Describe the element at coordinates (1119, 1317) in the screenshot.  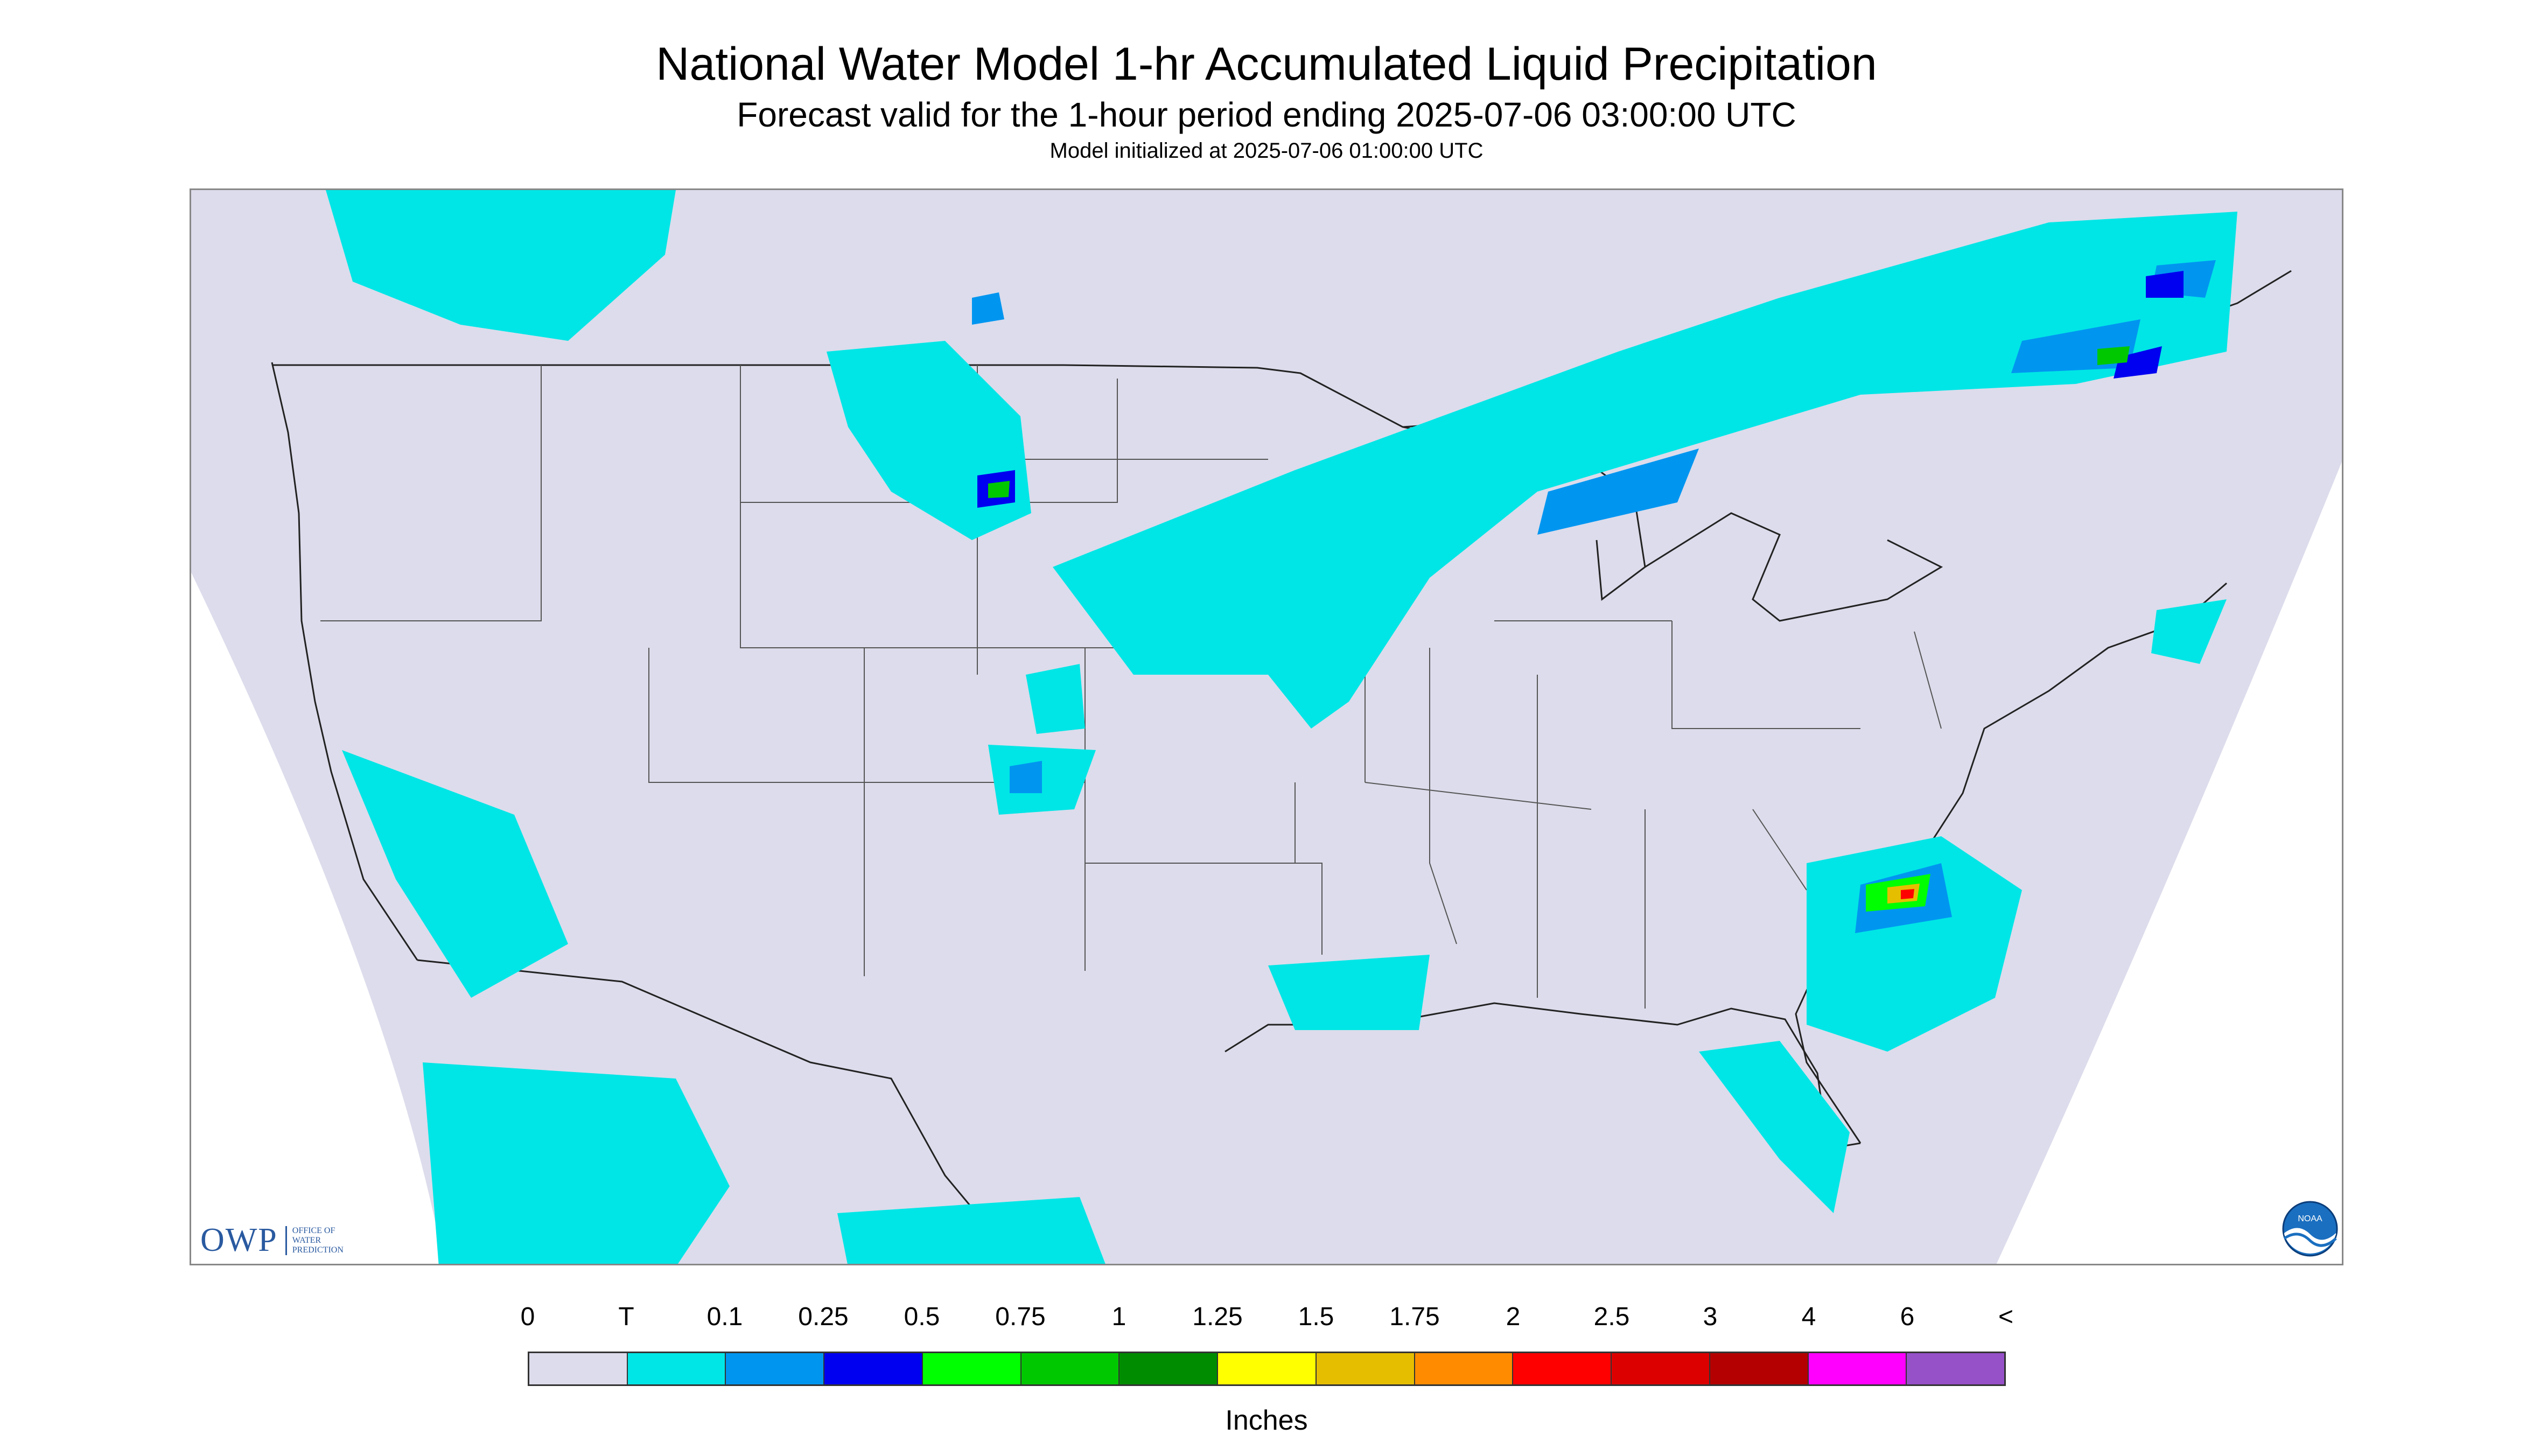
I see `legend-label: 1` at that location.